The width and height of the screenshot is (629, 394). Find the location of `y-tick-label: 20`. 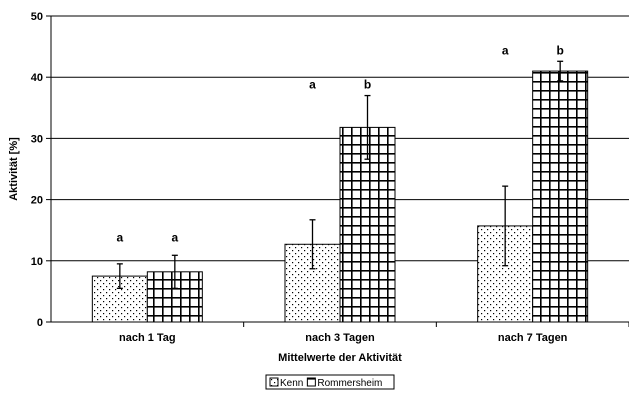

y-tick-label: 20 is located at coordinates (37, 201).